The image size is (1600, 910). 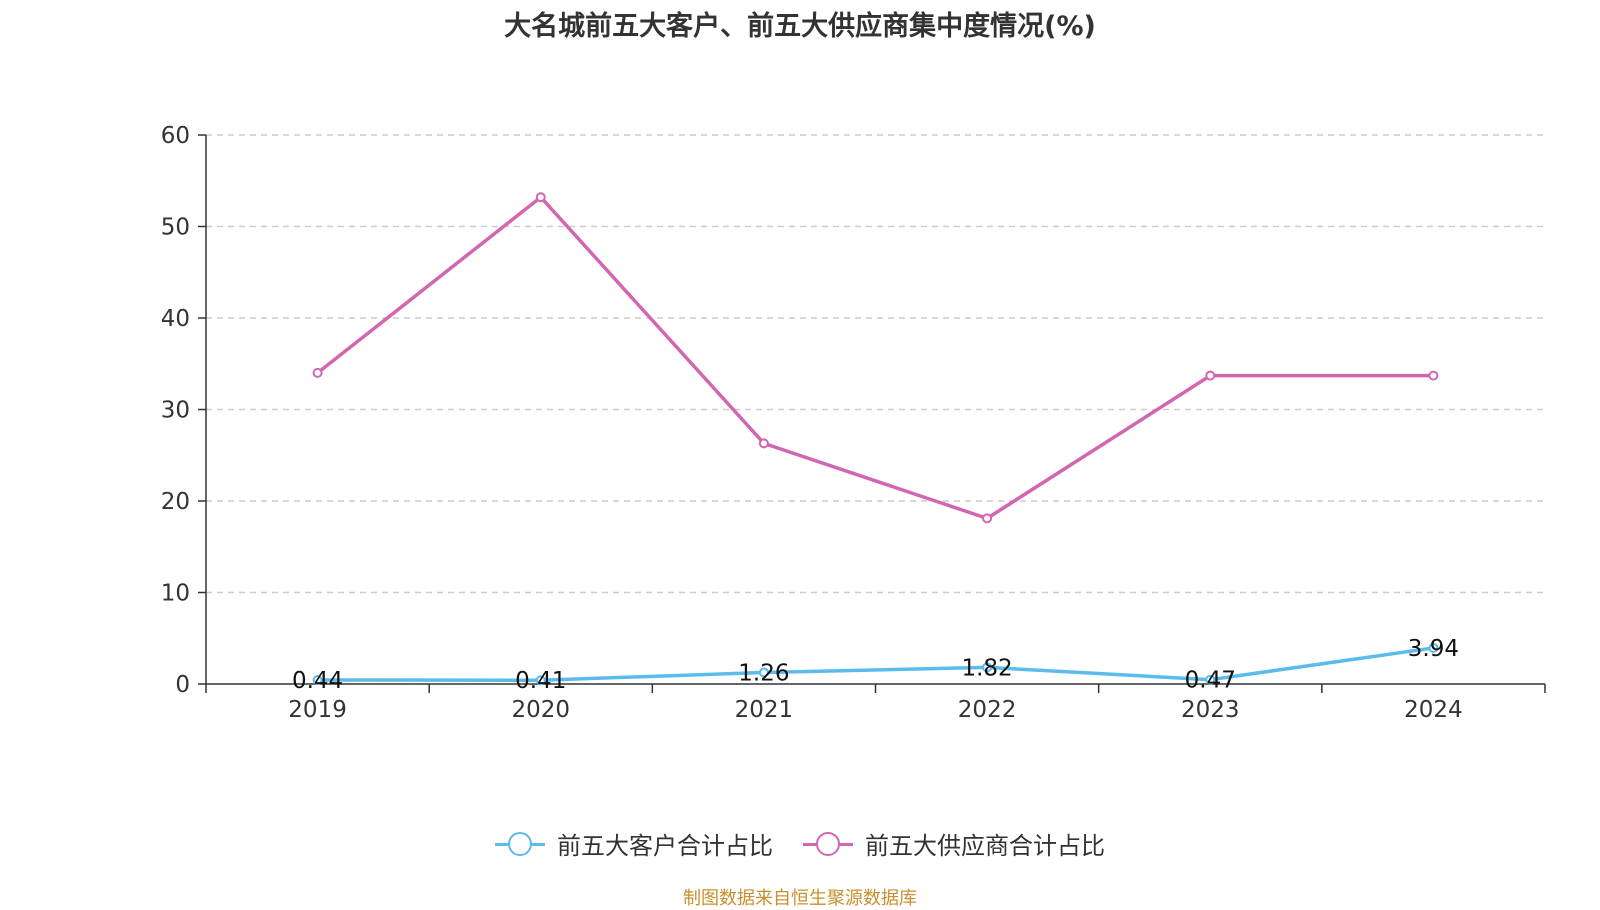 What do you see at coordinates (800, 26) in the screenshot?
I see `chart-title: 大名城前五大客户、前五大供应商集中度情况(%)` at bounding box center [800, 26].